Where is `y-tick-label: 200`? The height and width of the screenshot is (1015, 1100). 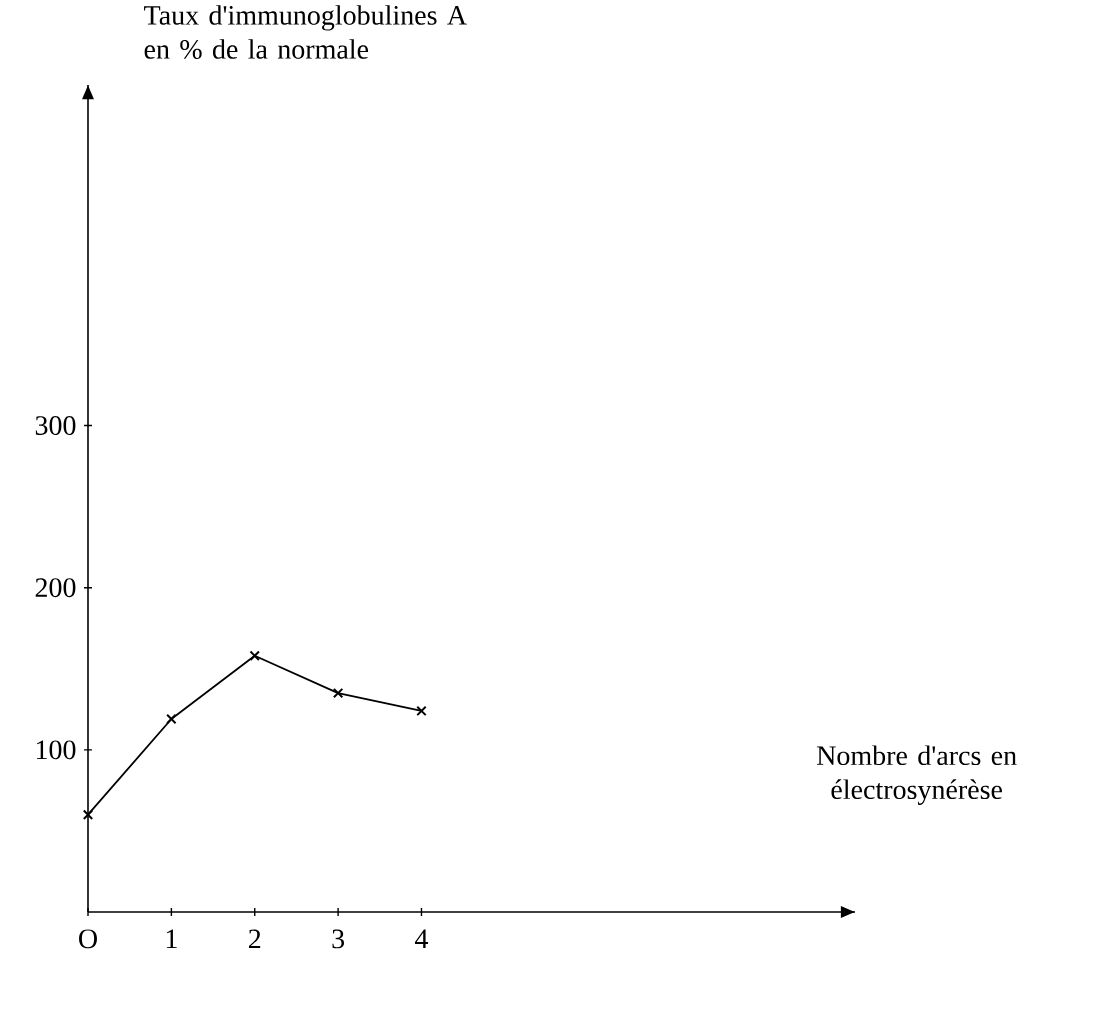 y-tick-label: 200 is located at coordinates (55, 588).